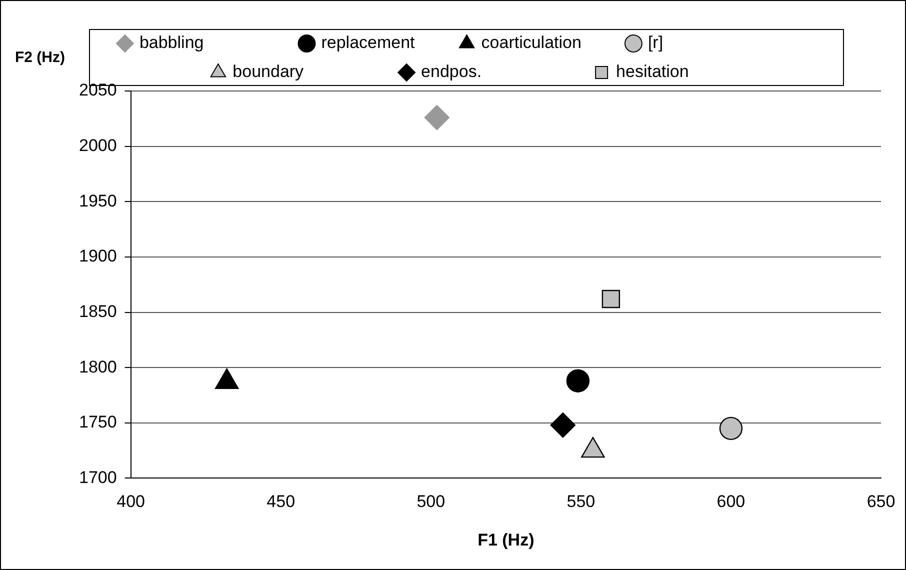 The height and width of the screenshot is (570, 906). I want to click on x-tick-label: 550, so click(581, 502).